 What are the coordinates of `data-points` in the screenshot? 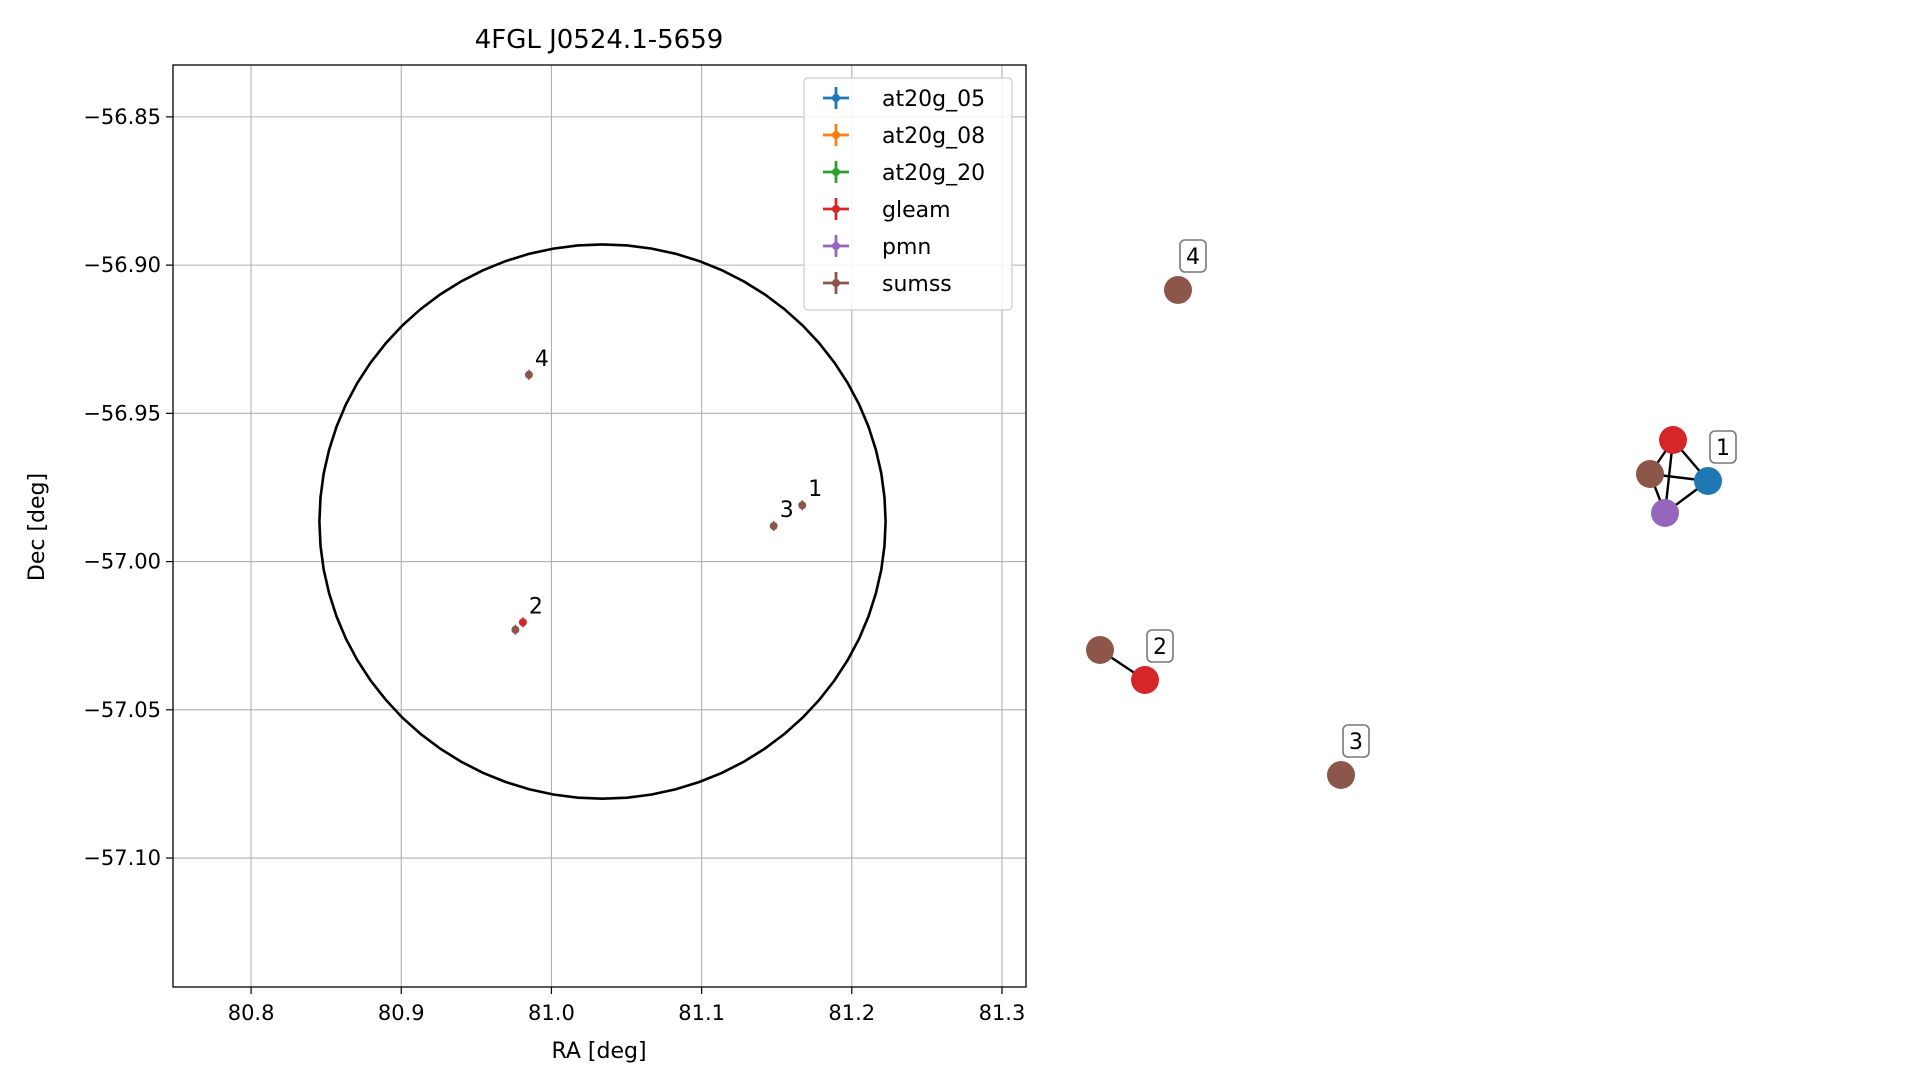 It's located at (659, 502).